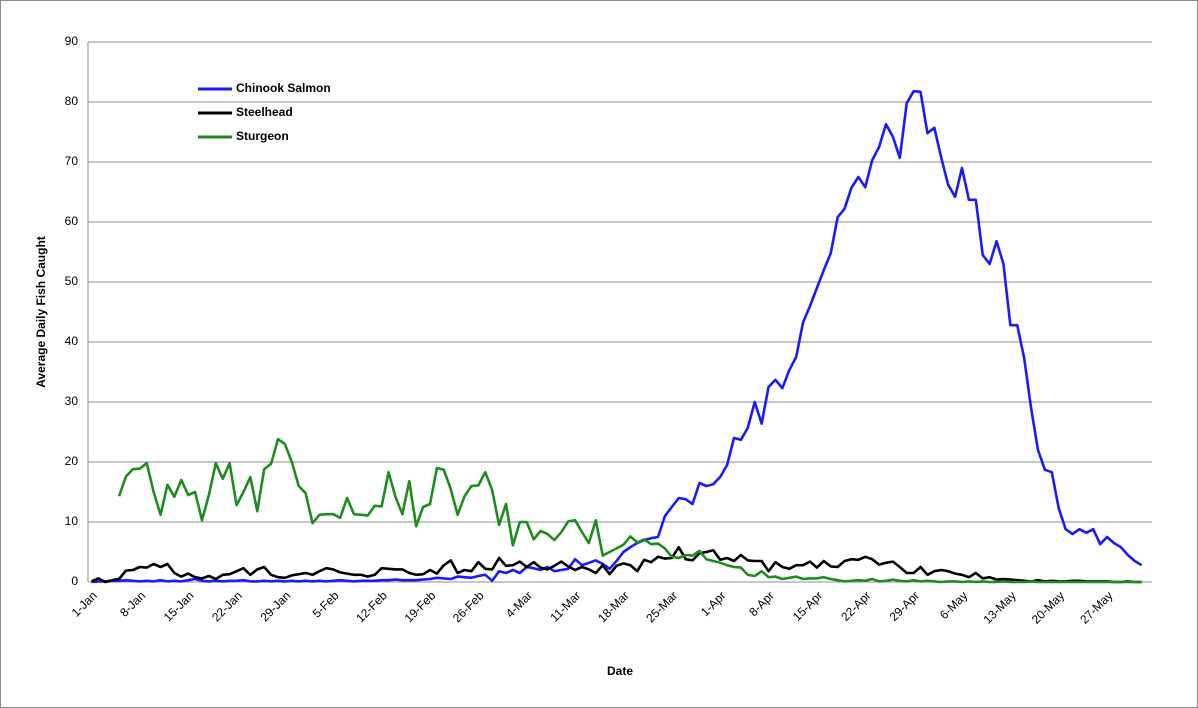  What do you see at coordinates (616, 564) in the screenshot?
I see `series-line` at bounding box center [616, 564].